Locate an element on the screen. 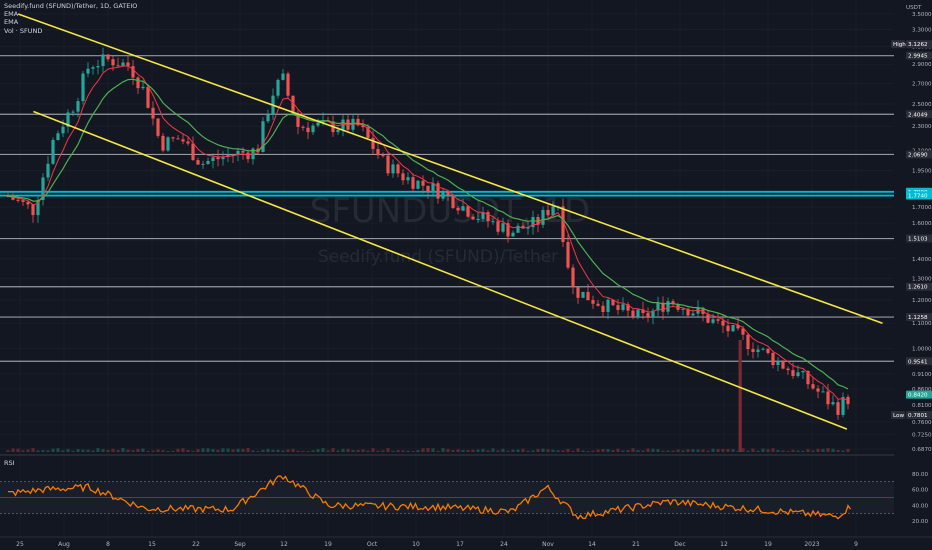  rsi-line is located at coordinates (430, 497).